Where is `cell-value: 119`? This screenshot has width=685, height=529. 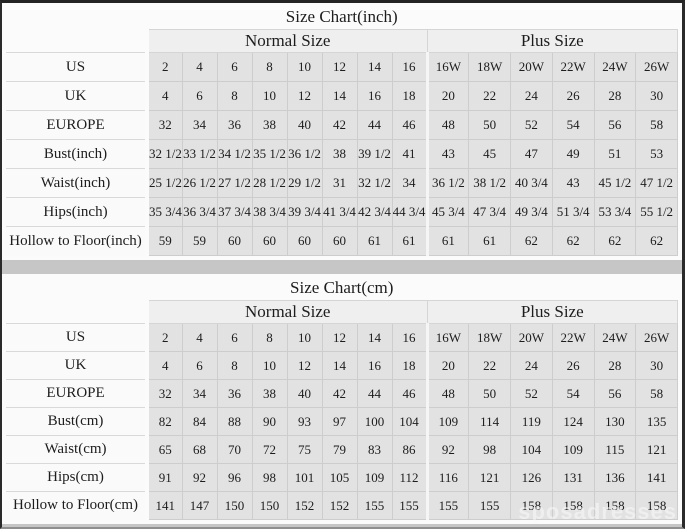 cell-value: 119 is located at coordinates (531, 421).